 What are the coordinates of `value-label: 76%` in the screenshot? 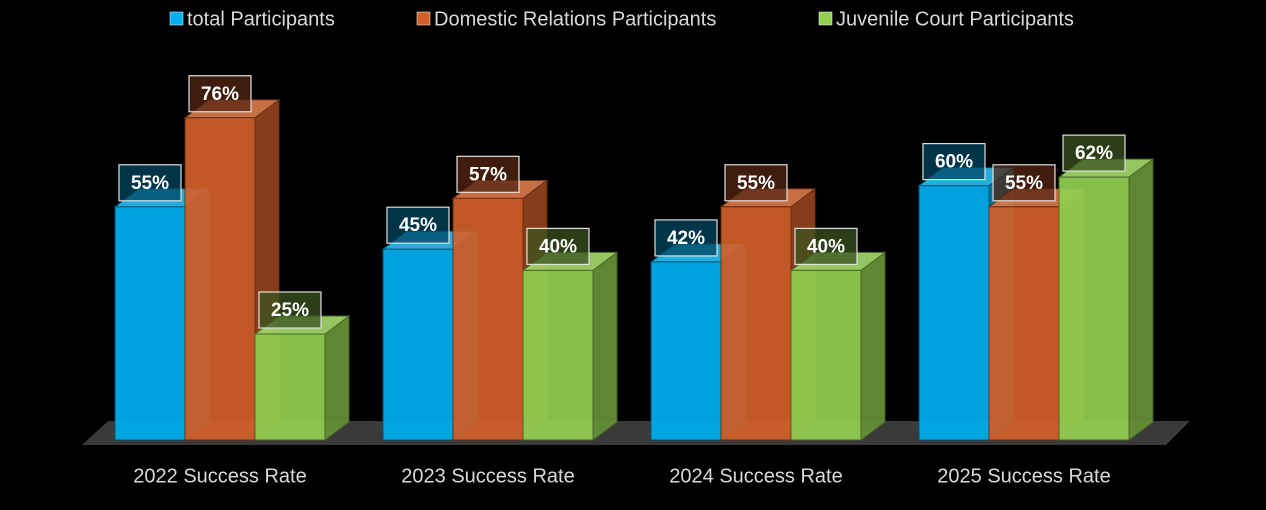 It's located at (220, 94).